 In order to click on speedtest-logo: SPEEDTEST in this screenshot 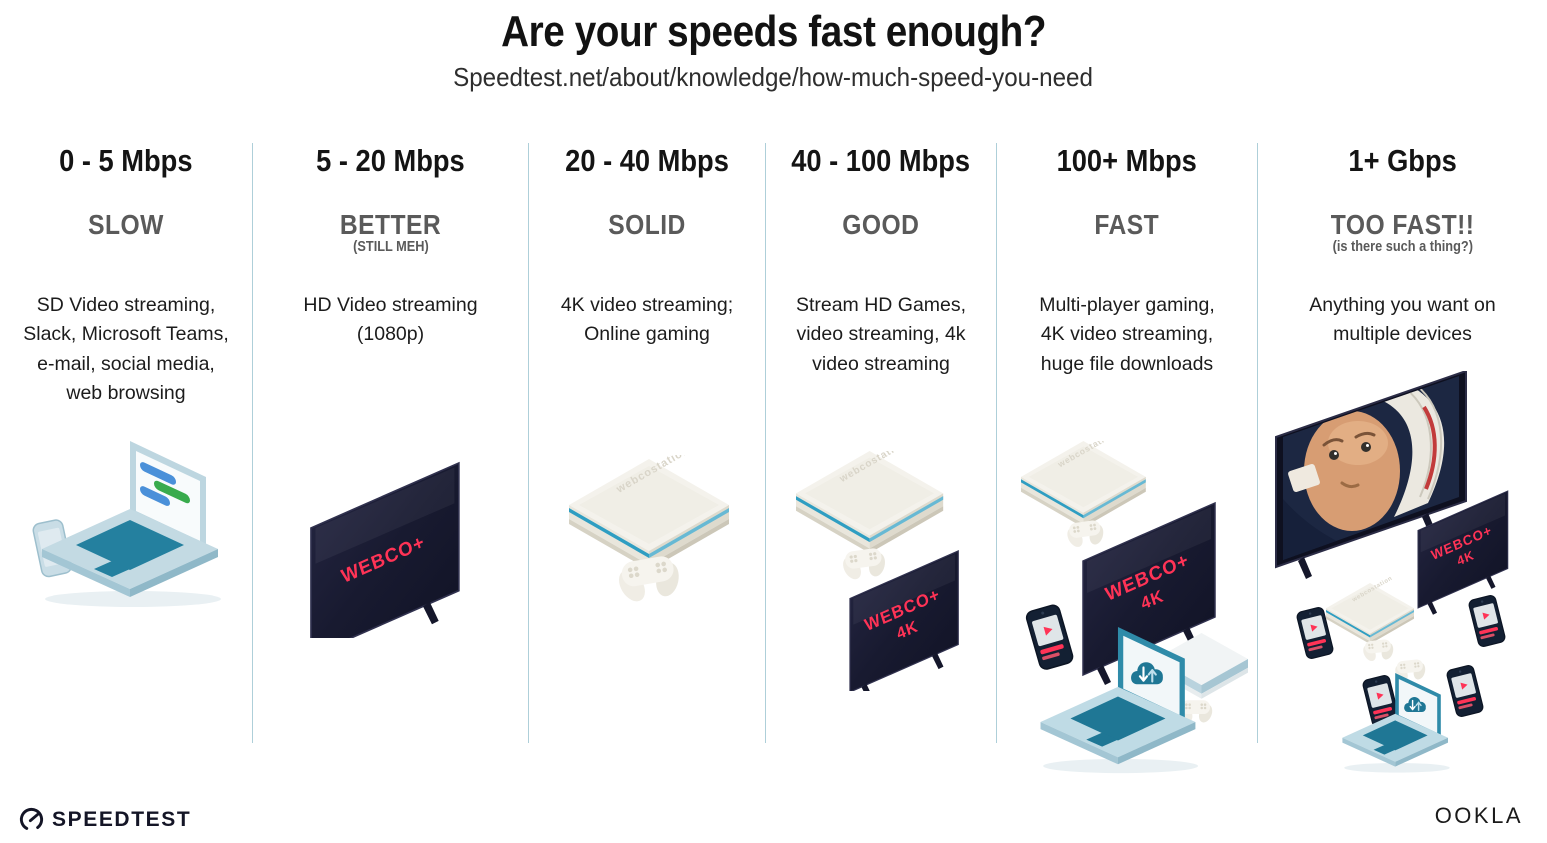, I will do `click(104, 819)`.